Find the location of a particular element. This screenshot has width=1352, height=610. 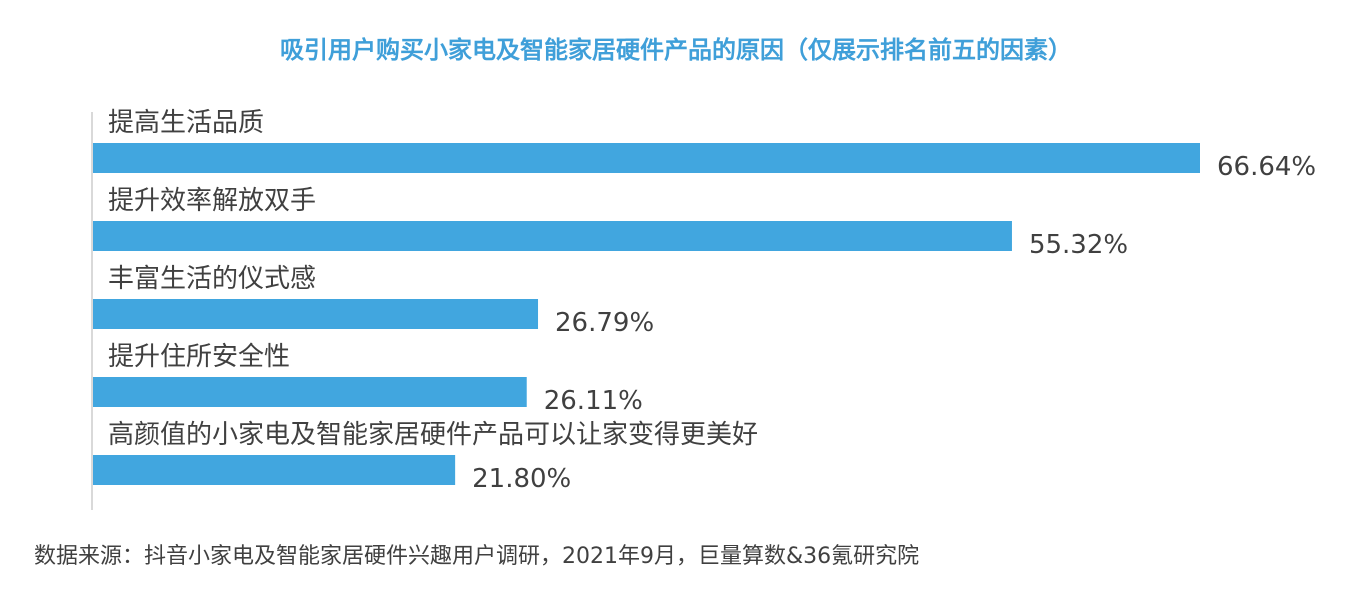

category-label: 提升效率解放双手 is located at coordinates (212, 201).